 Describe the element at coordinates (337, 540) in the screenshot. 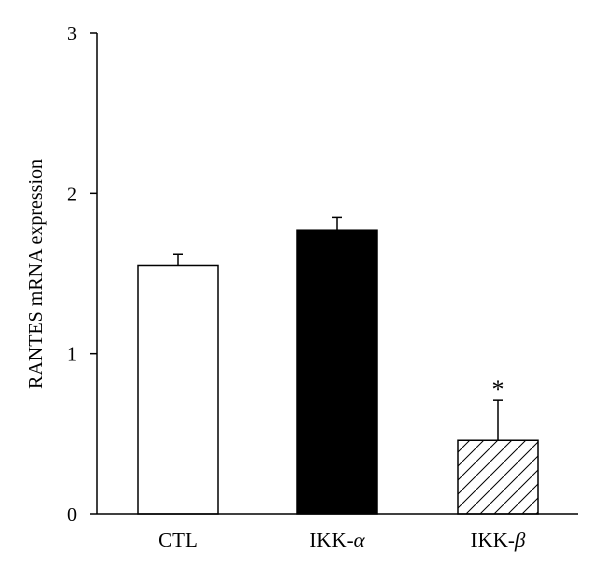

I see `x-tick-label: IKK-α` at that location.